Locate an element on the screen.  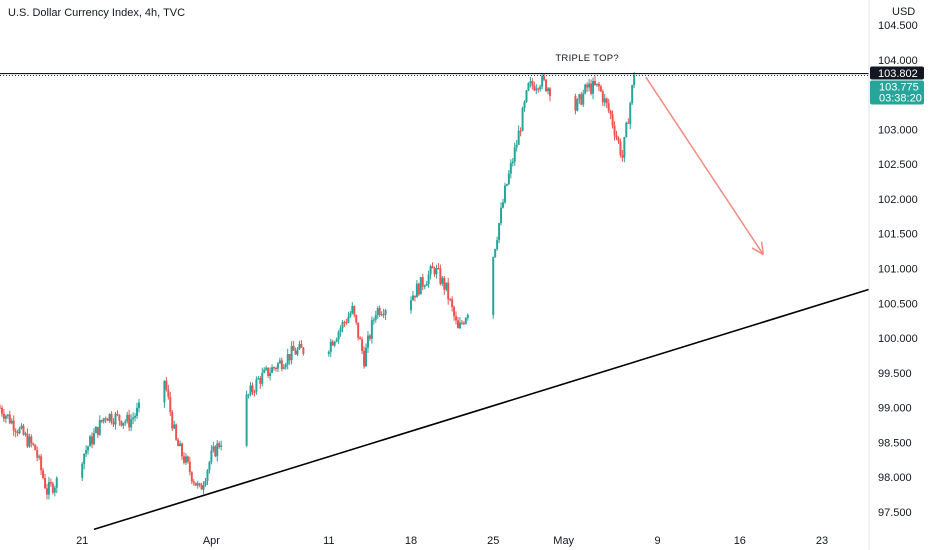
y-tick-label: 104.000 is located at coordinates (898, 61).